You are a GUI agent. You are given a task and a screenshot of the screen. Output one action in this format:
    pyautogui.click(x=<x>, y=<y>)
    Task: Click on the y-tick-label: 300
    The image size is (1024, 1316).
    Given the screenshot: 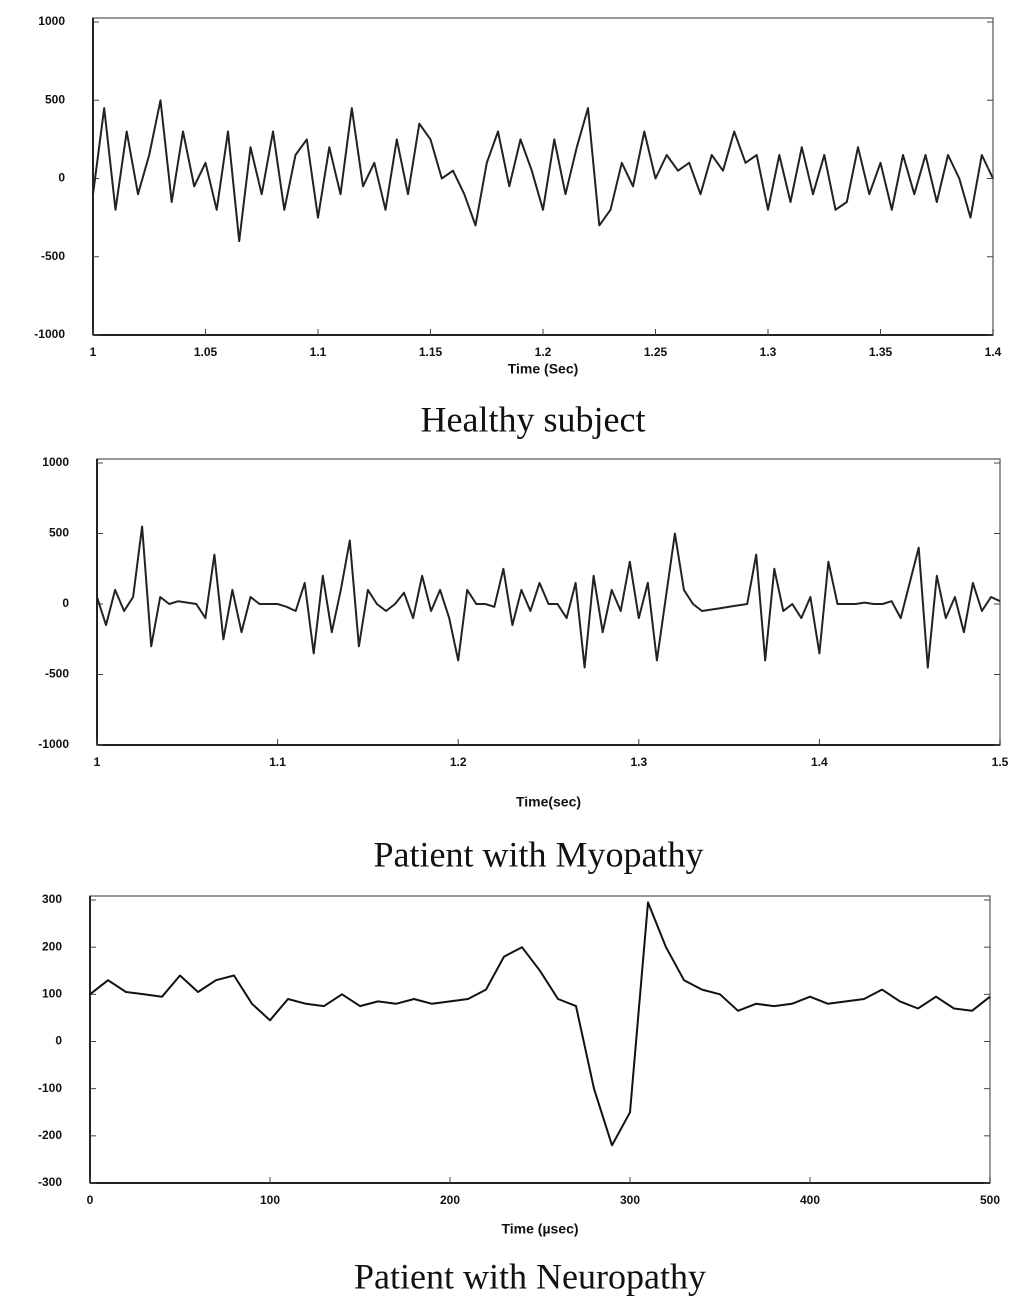 What is the action you would take?
    pyautogui.click(x=52, y=899)
    